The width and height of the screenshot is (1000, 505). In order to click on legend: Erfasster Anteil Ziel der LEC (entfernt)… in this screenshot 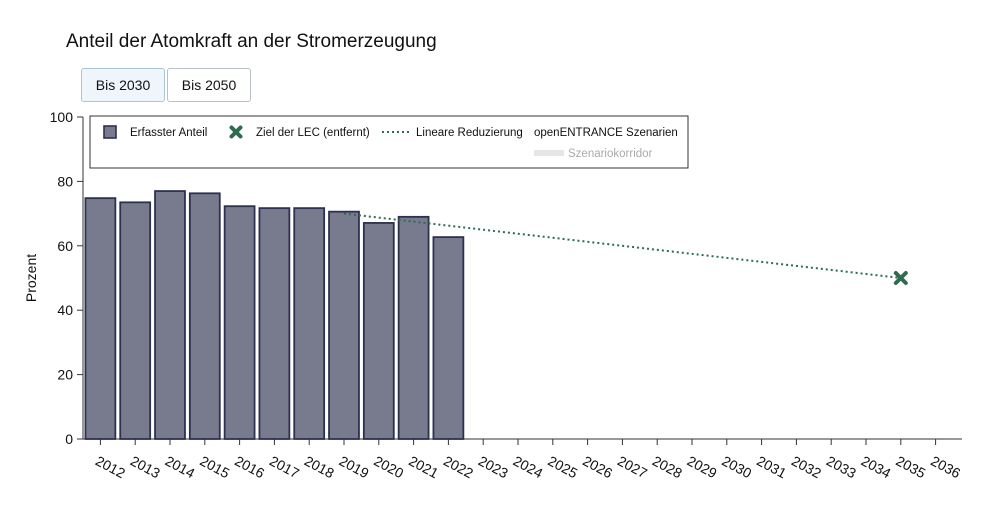, I will do `click(389, 142)`.